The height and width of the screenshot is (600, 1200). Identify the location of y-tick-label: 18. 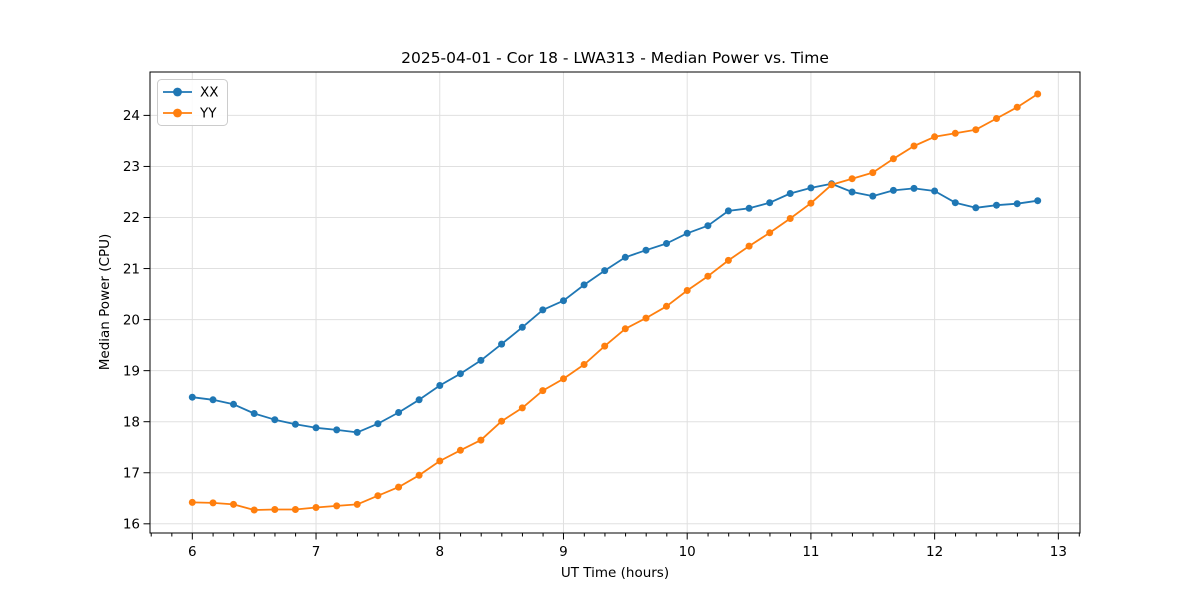
(131, 422).